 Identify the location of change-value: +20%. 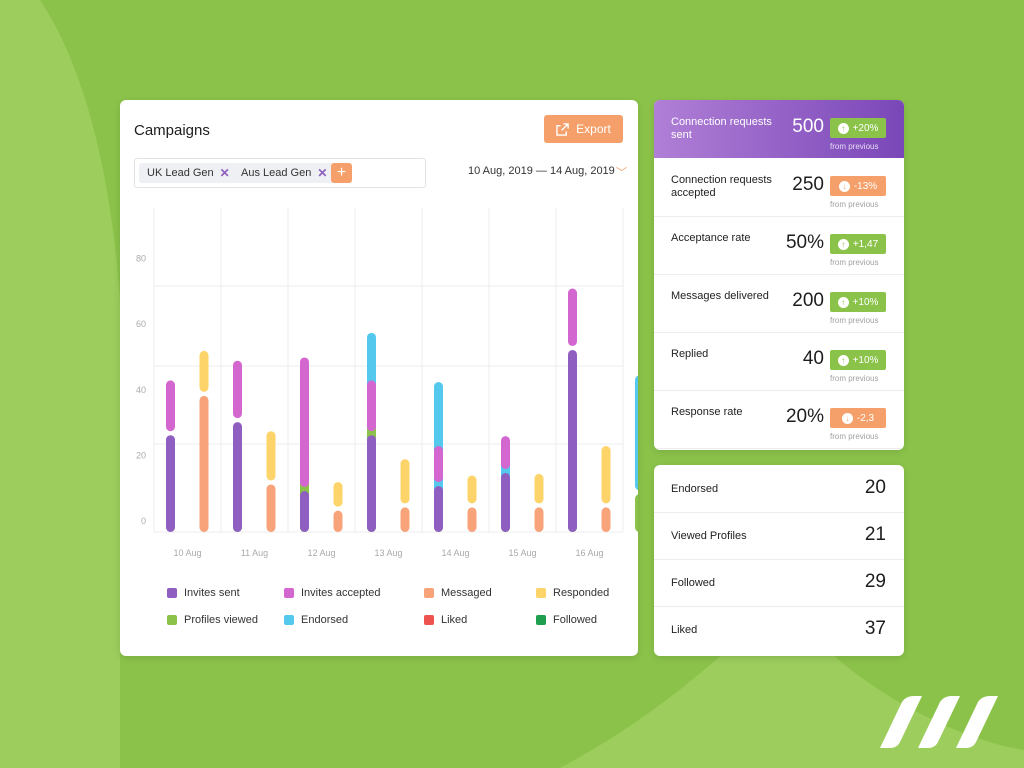
(865, 128).